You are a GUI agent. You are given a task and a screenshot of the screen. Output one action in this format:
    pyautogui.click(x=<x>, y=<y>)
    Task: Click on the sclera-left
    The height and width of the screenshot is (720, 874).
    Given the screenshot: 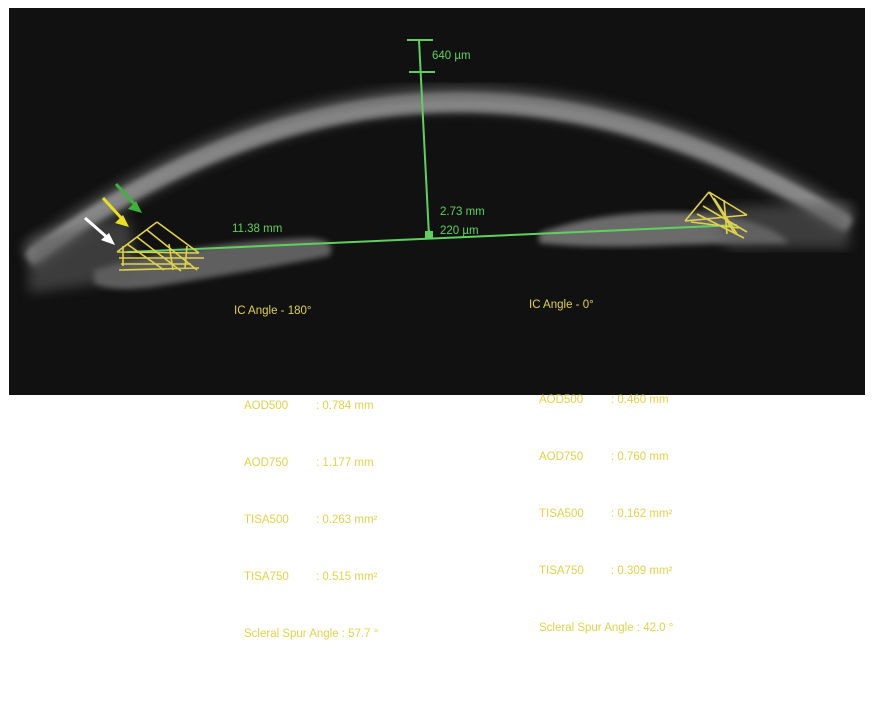 What is the action you would take?
    pyautogui.click(x=84, y=255)
    